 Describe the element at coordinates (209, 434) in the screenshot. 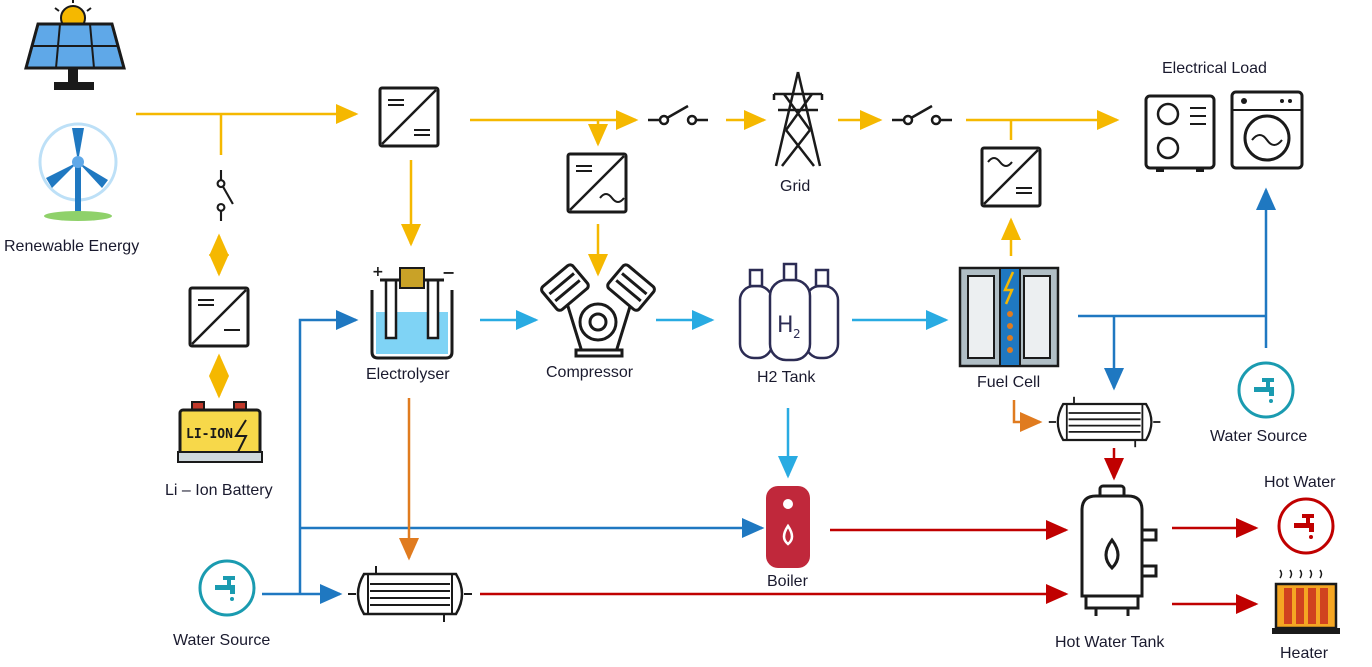

I see `battery-text: LI-ION` at that location.